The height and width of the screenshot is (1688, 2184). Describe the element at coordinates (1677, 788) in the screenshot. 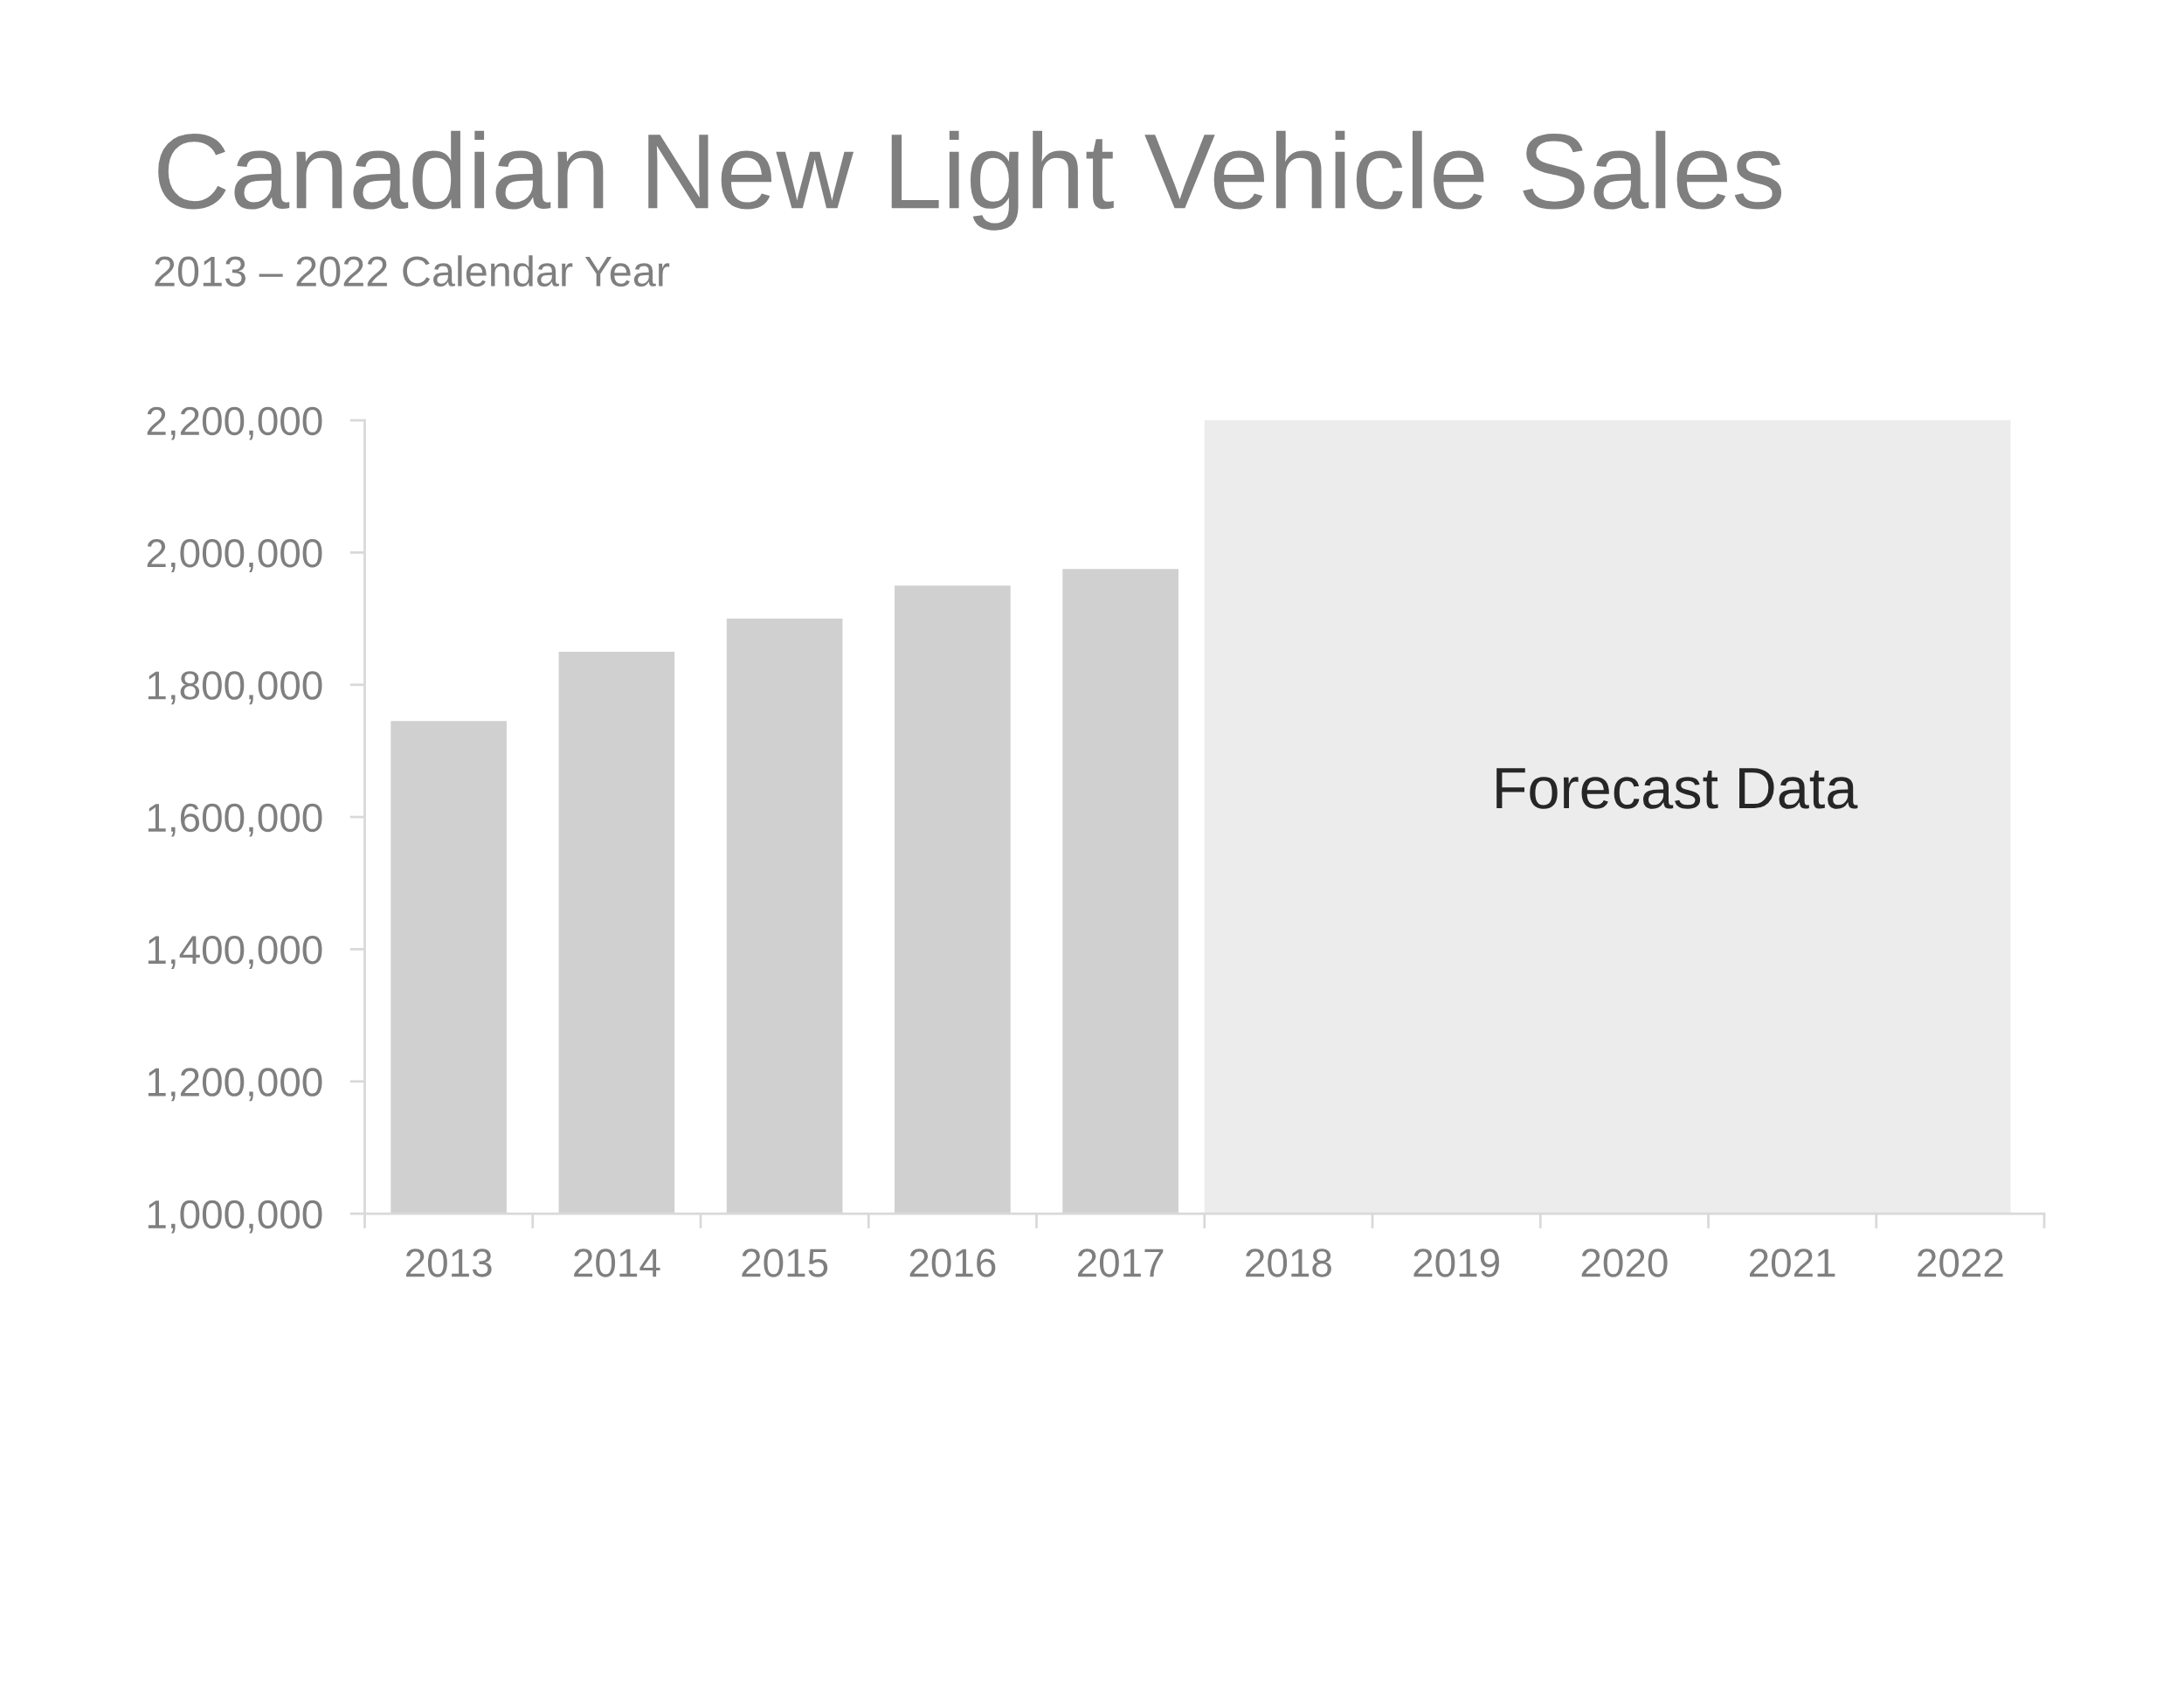

I see `band-label: Forecast Data` at that location.